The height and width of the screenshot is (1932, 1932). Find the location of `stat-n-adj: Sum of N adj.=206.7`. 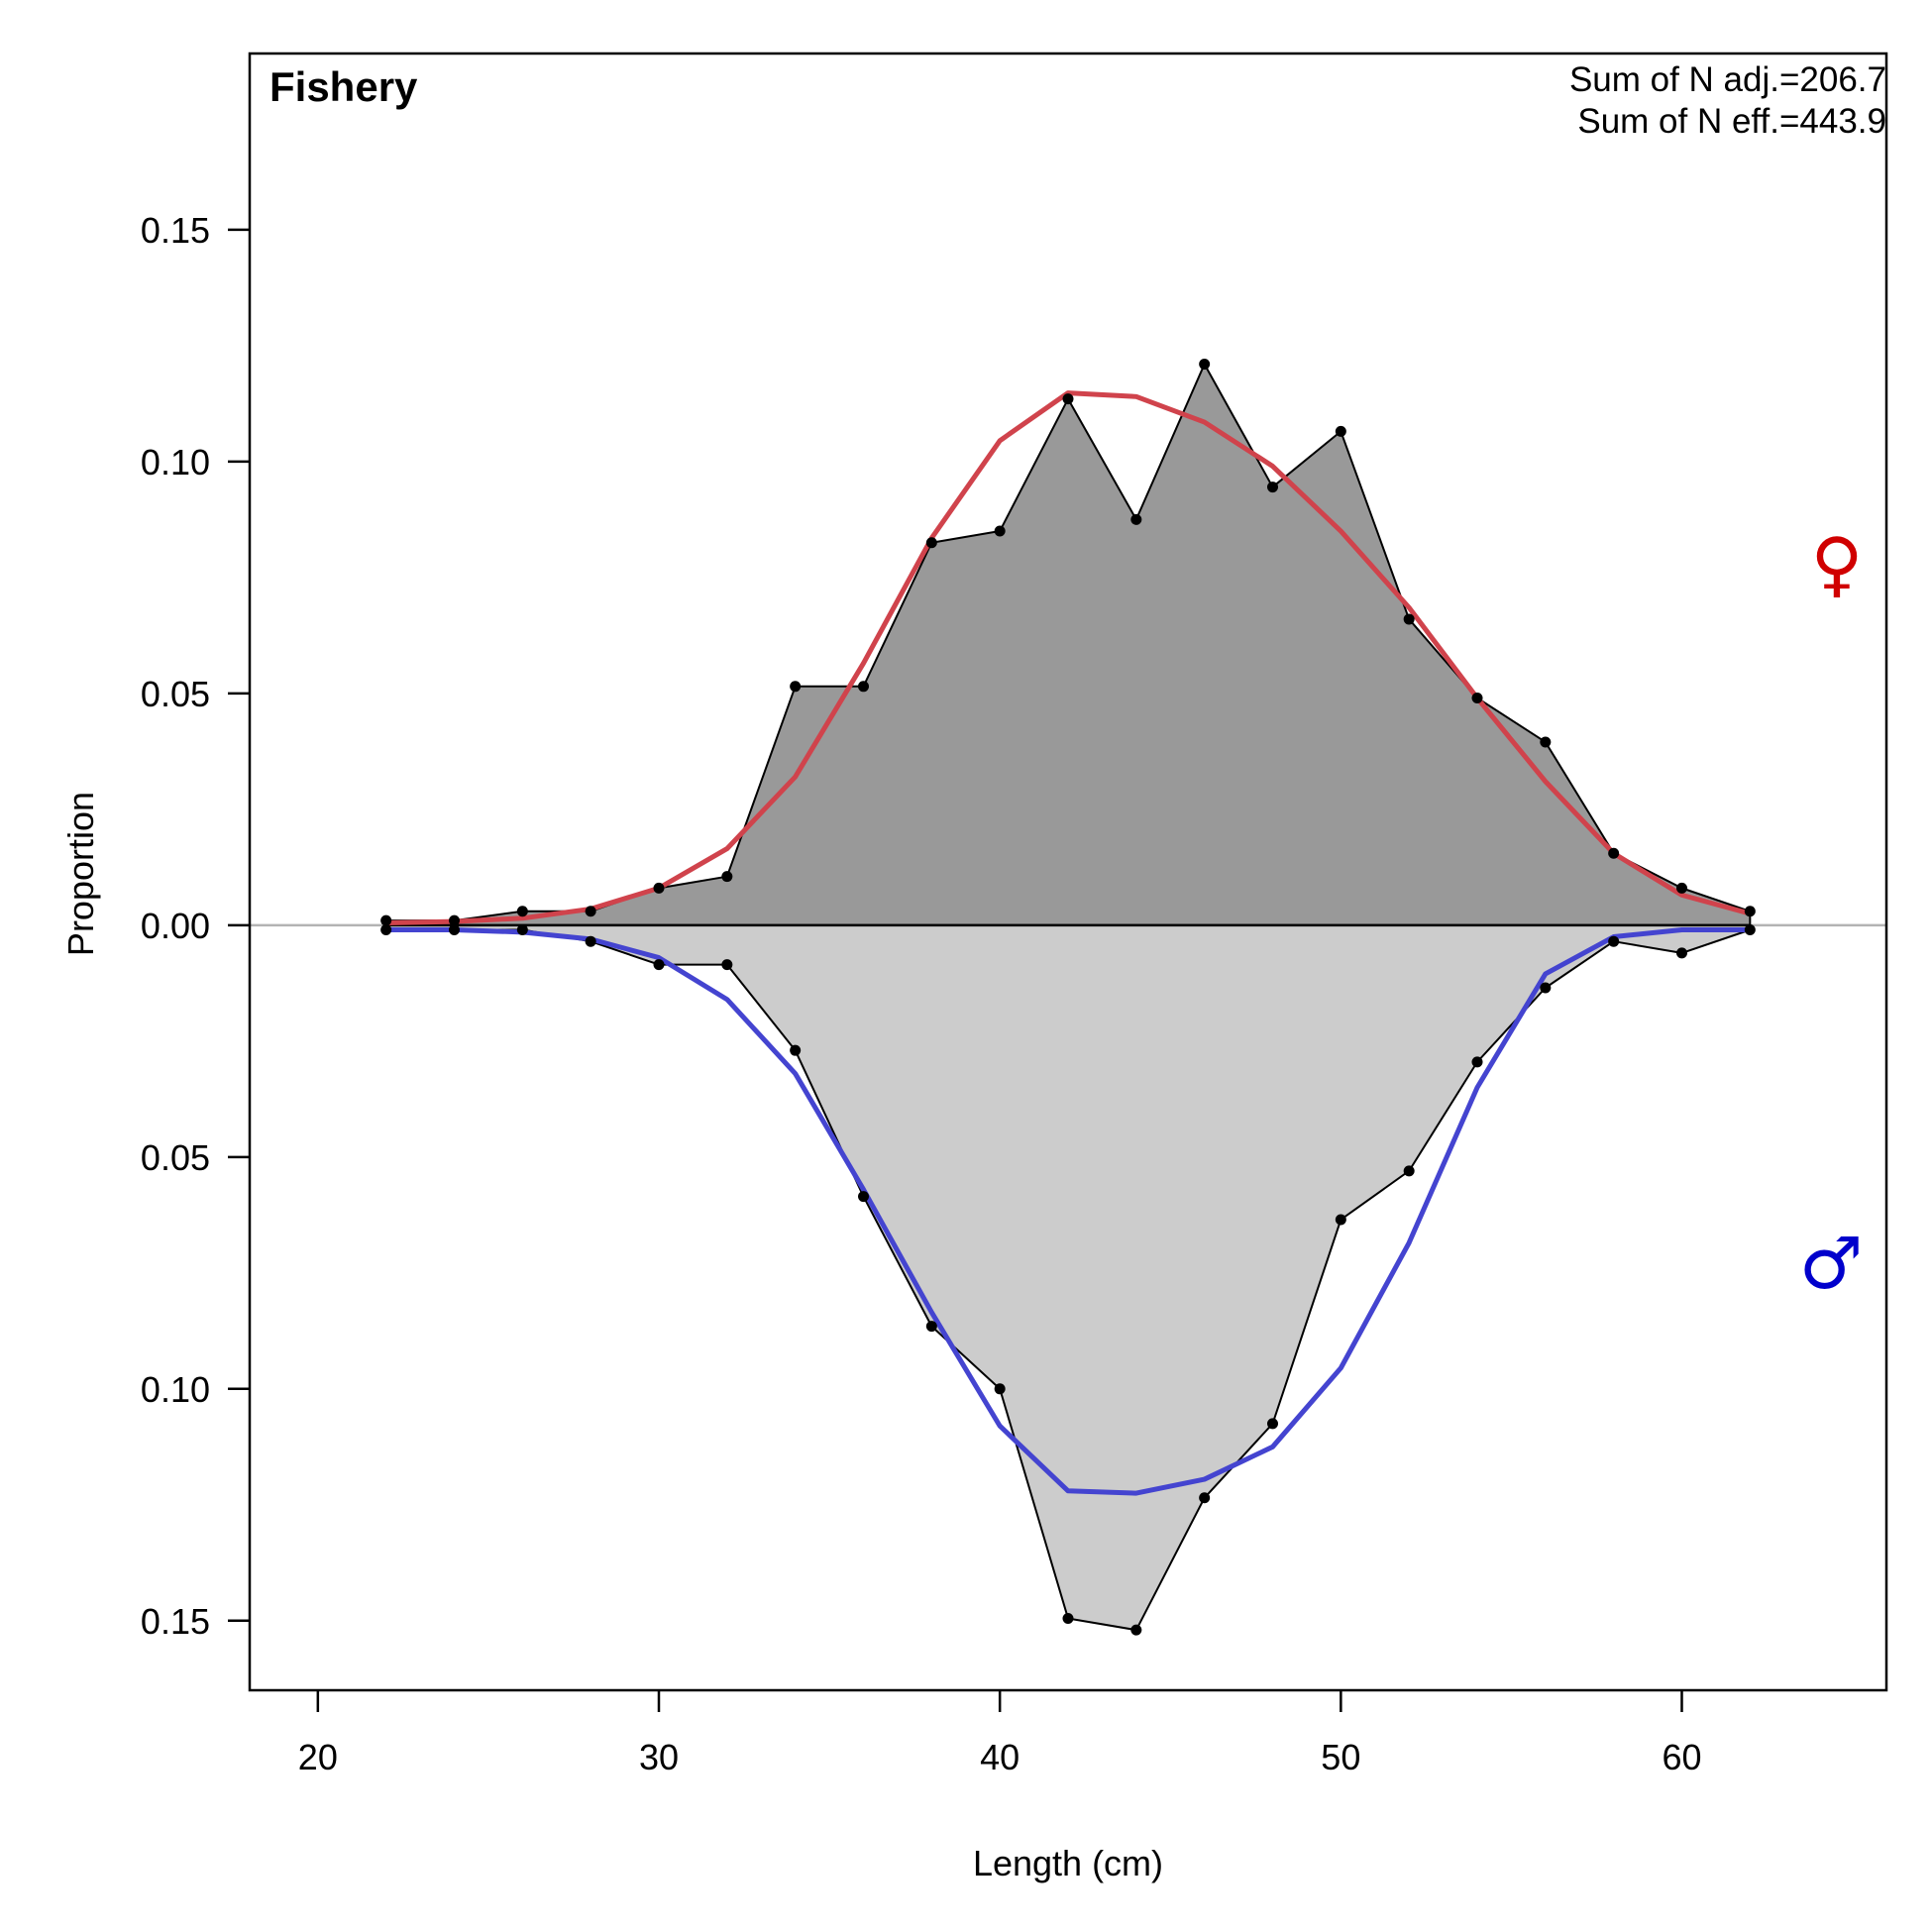

stat-n-adj: Sum of N adj.=206.7 is located at coordinates (1727, 79).